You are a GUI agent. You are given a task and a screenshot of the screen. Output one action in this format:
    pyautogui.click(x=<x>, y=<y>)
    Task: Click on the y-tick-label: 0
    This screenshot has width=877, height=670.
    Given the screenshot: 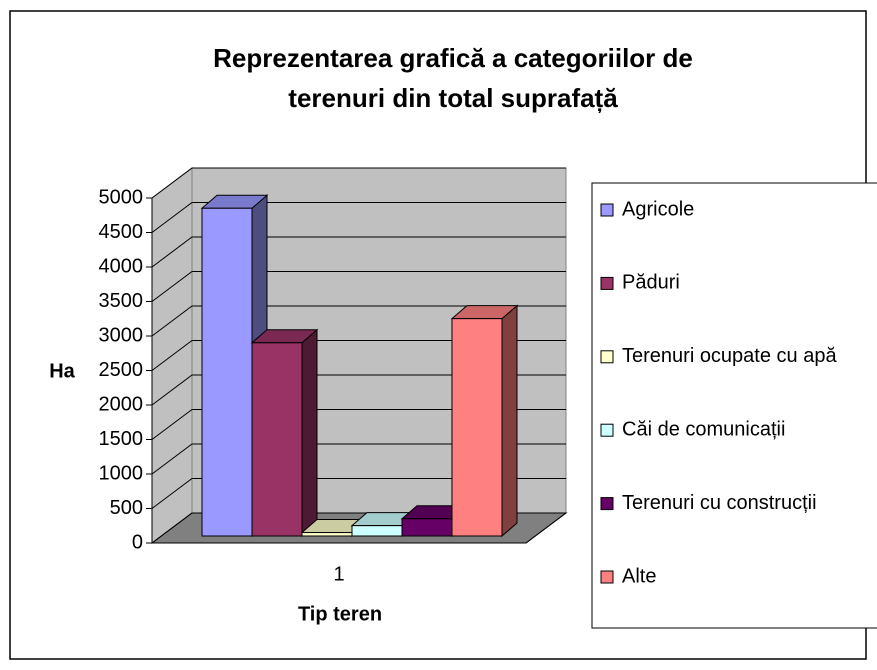 What is the action you would take?
    pyautogui.click(x=137, y=542)
    